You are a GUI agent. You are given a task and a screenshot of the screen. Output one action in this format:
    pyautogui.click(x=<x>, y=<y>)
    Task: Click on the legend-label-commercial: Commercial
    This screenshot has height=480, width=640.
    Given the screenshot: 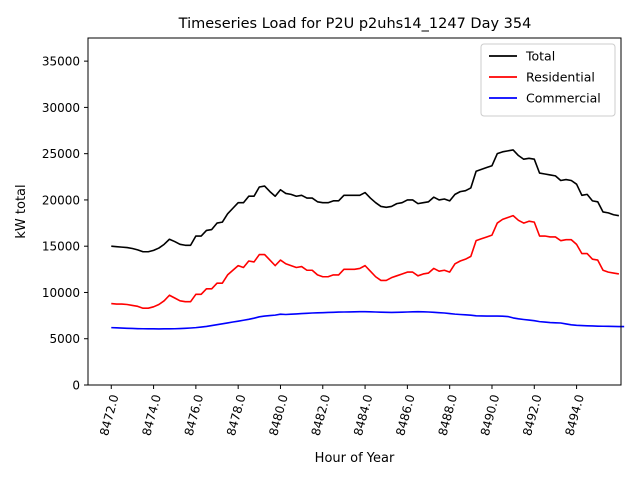 What is the action you would take?
    pyautogui.click(x=563, y=98)
    